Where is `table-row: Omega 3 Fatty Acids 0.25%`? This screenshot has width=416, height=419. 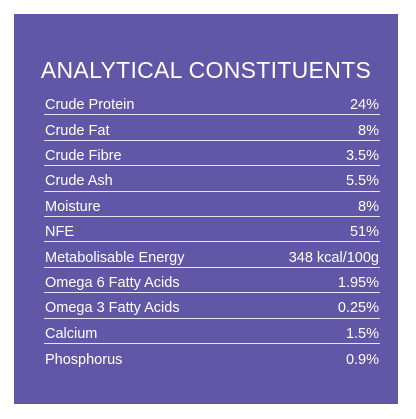 table-row: Omega 3 Fatty Acids 0.25% is located at coordinates (212, 306).